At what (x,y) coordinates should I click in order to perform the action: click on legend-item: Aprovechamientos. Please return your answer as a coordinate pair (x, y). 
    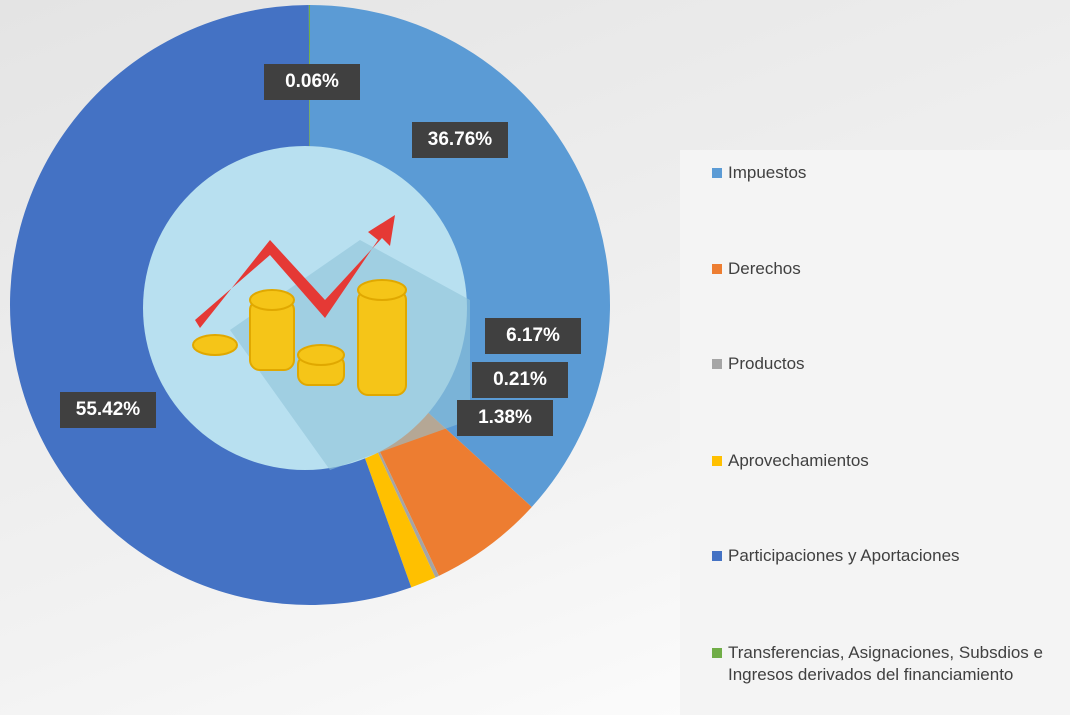
    Looking at the image, I should click on (891, 461).